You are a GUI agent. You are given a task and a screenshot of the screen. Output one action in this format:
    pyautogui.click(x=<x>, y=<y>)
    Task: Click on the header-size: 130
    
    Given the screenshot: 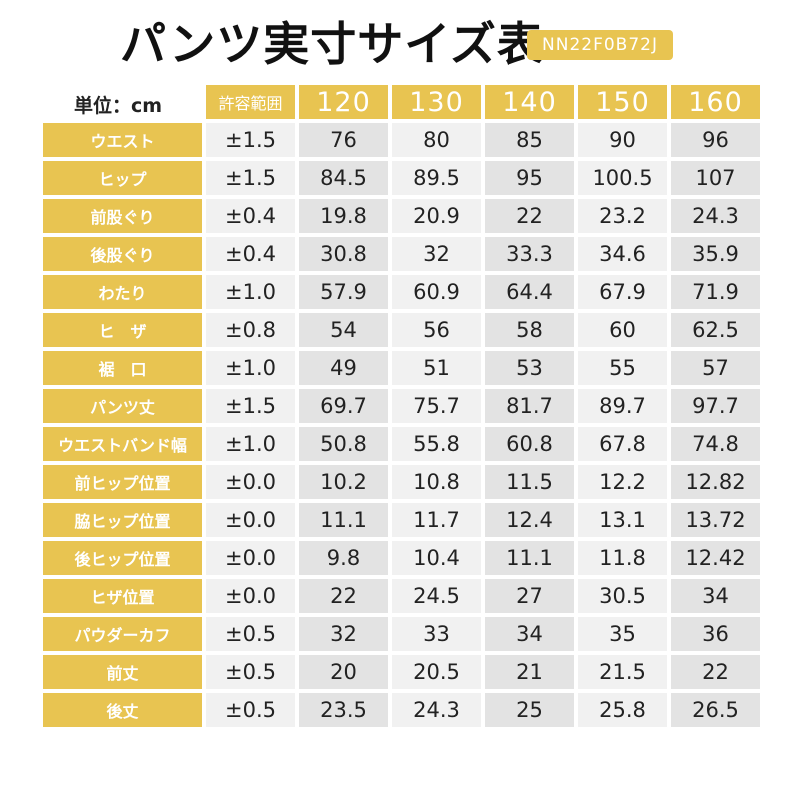 What is the action you would take?
    pyautogui.click(x=436, y=102)
    